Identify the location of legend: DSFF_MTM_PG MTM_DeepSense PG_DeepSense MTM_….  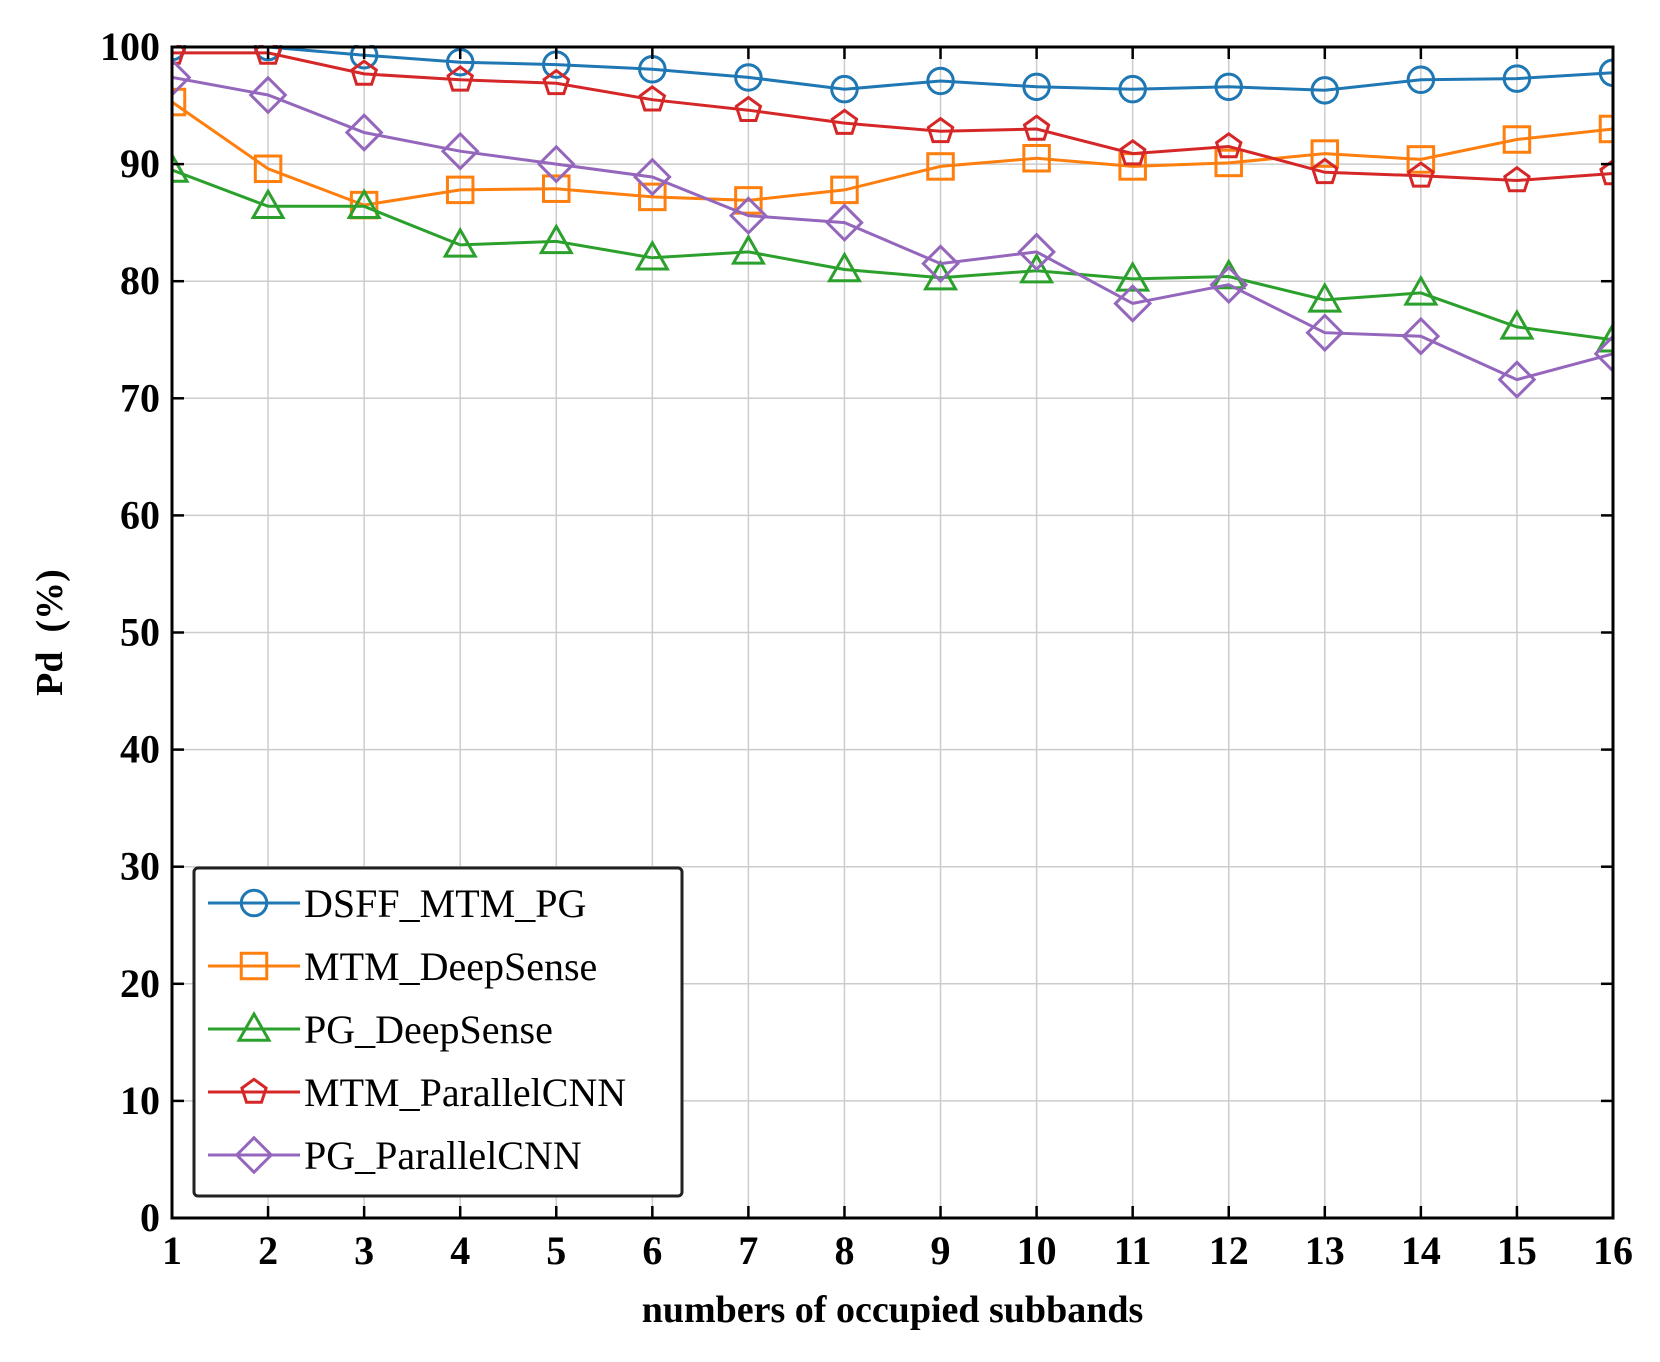
(438, 1032).